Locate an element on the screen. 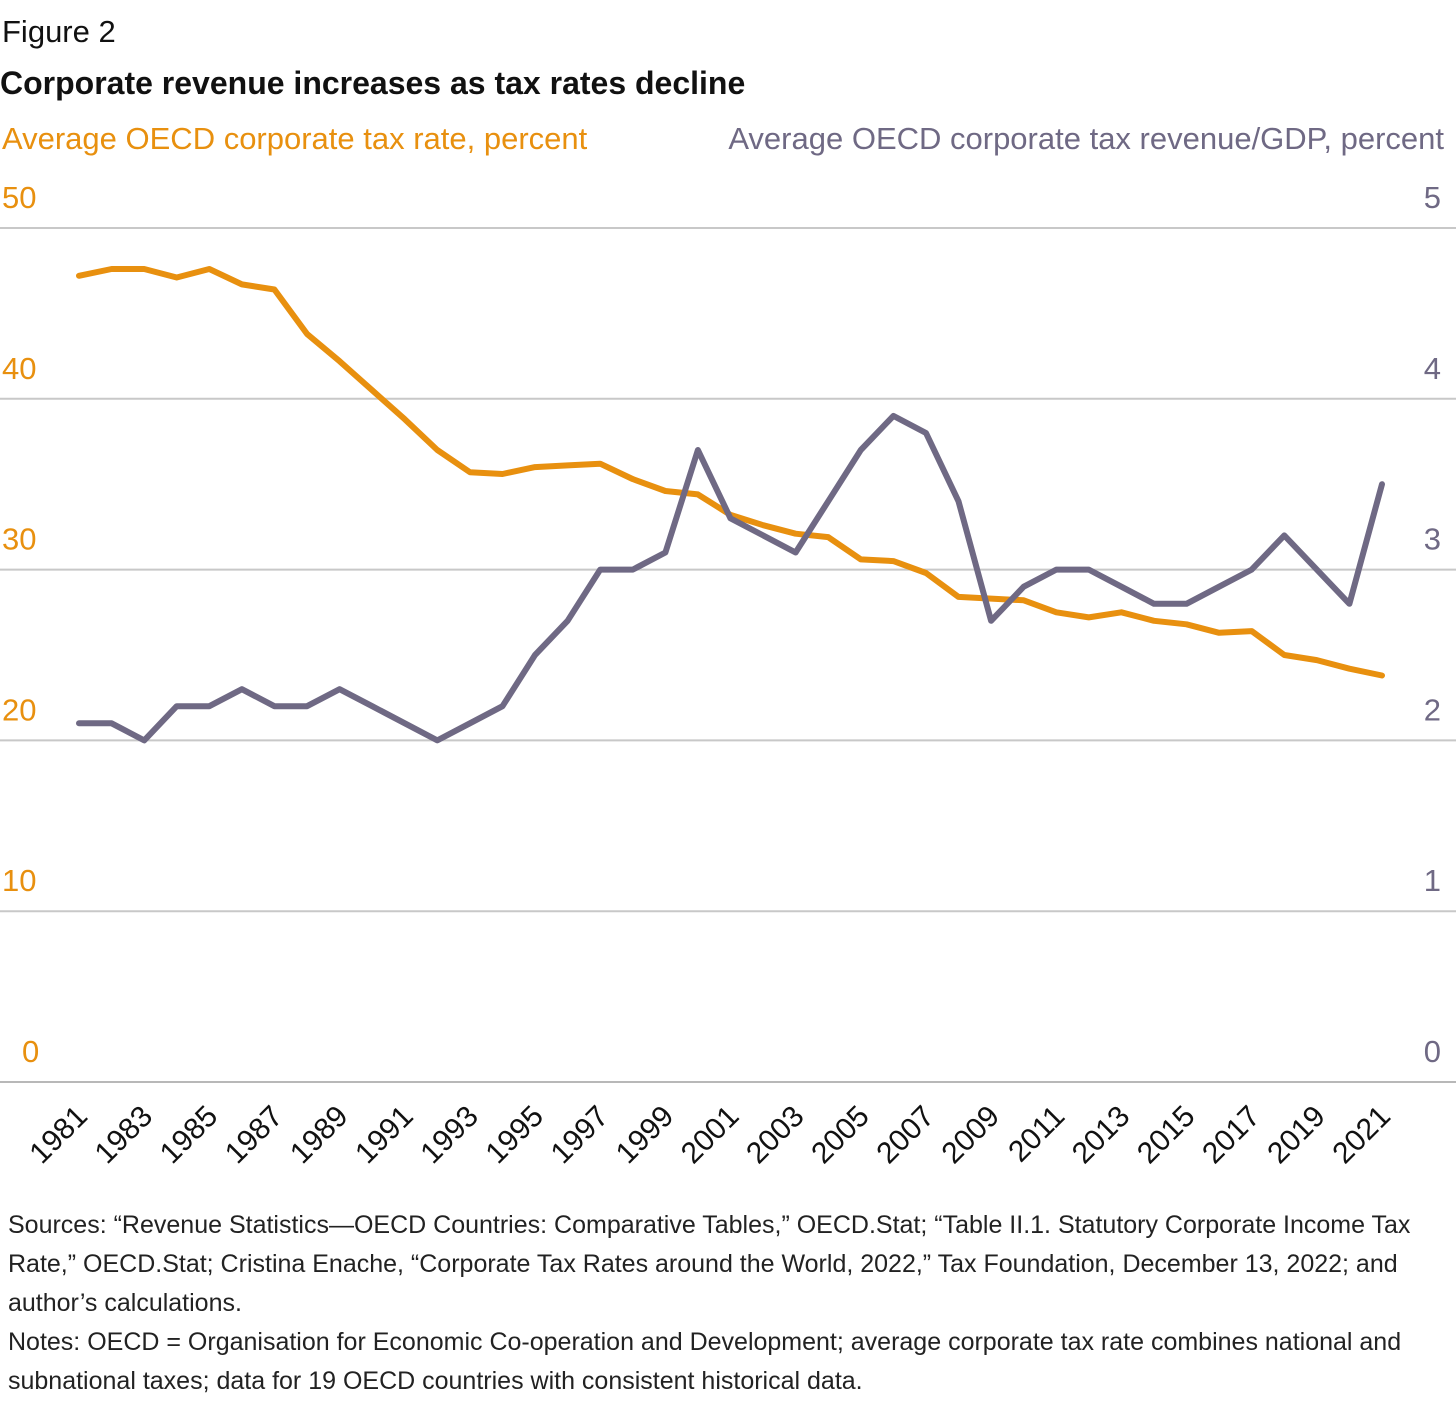 The image size is (1456, 1425). left-tick-label: 40 is located at coordinates (19, 368).